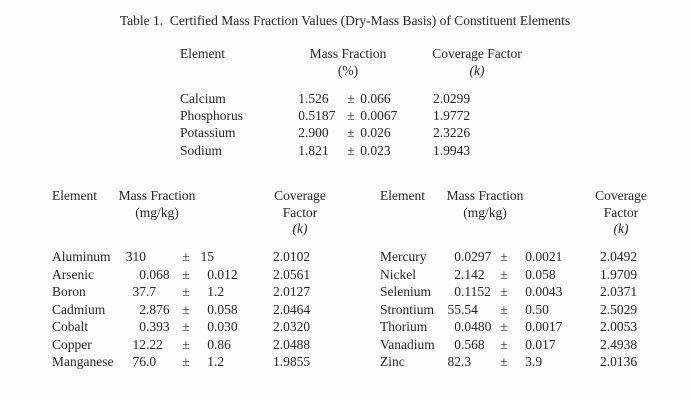  Describe the element at coordinates (72, 344) in the screenshot. I see `element-name: Copper` at that location.